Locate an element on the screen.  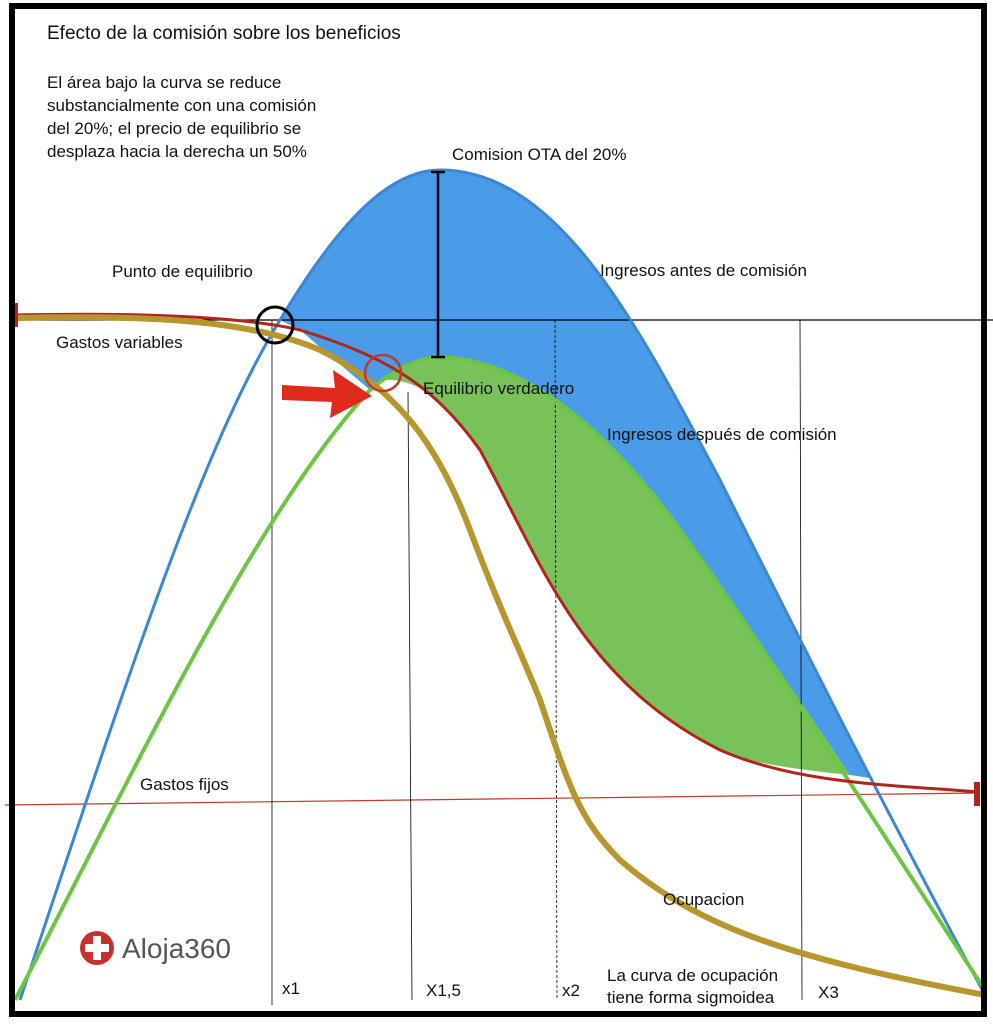
fixed-costs-line is located at coordinates (491, 799).